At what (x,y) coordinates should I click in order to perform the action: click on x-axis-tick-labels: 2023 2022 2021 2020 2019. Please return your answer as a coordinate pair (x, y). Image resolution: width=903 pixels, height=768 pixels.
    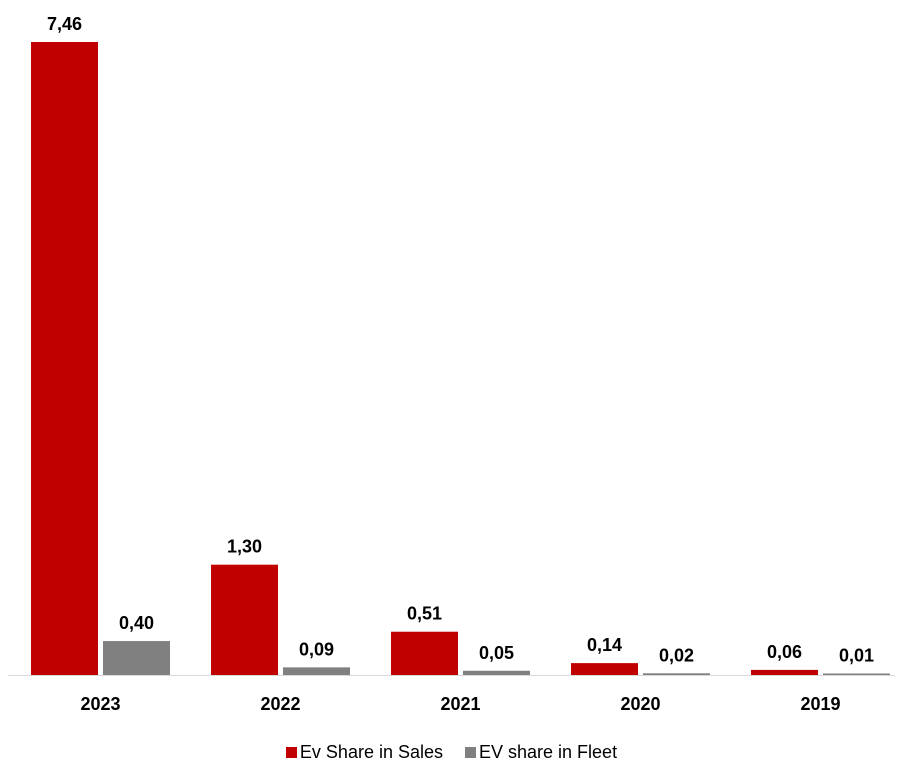
    Looking at the image, I should click on (460, 704).